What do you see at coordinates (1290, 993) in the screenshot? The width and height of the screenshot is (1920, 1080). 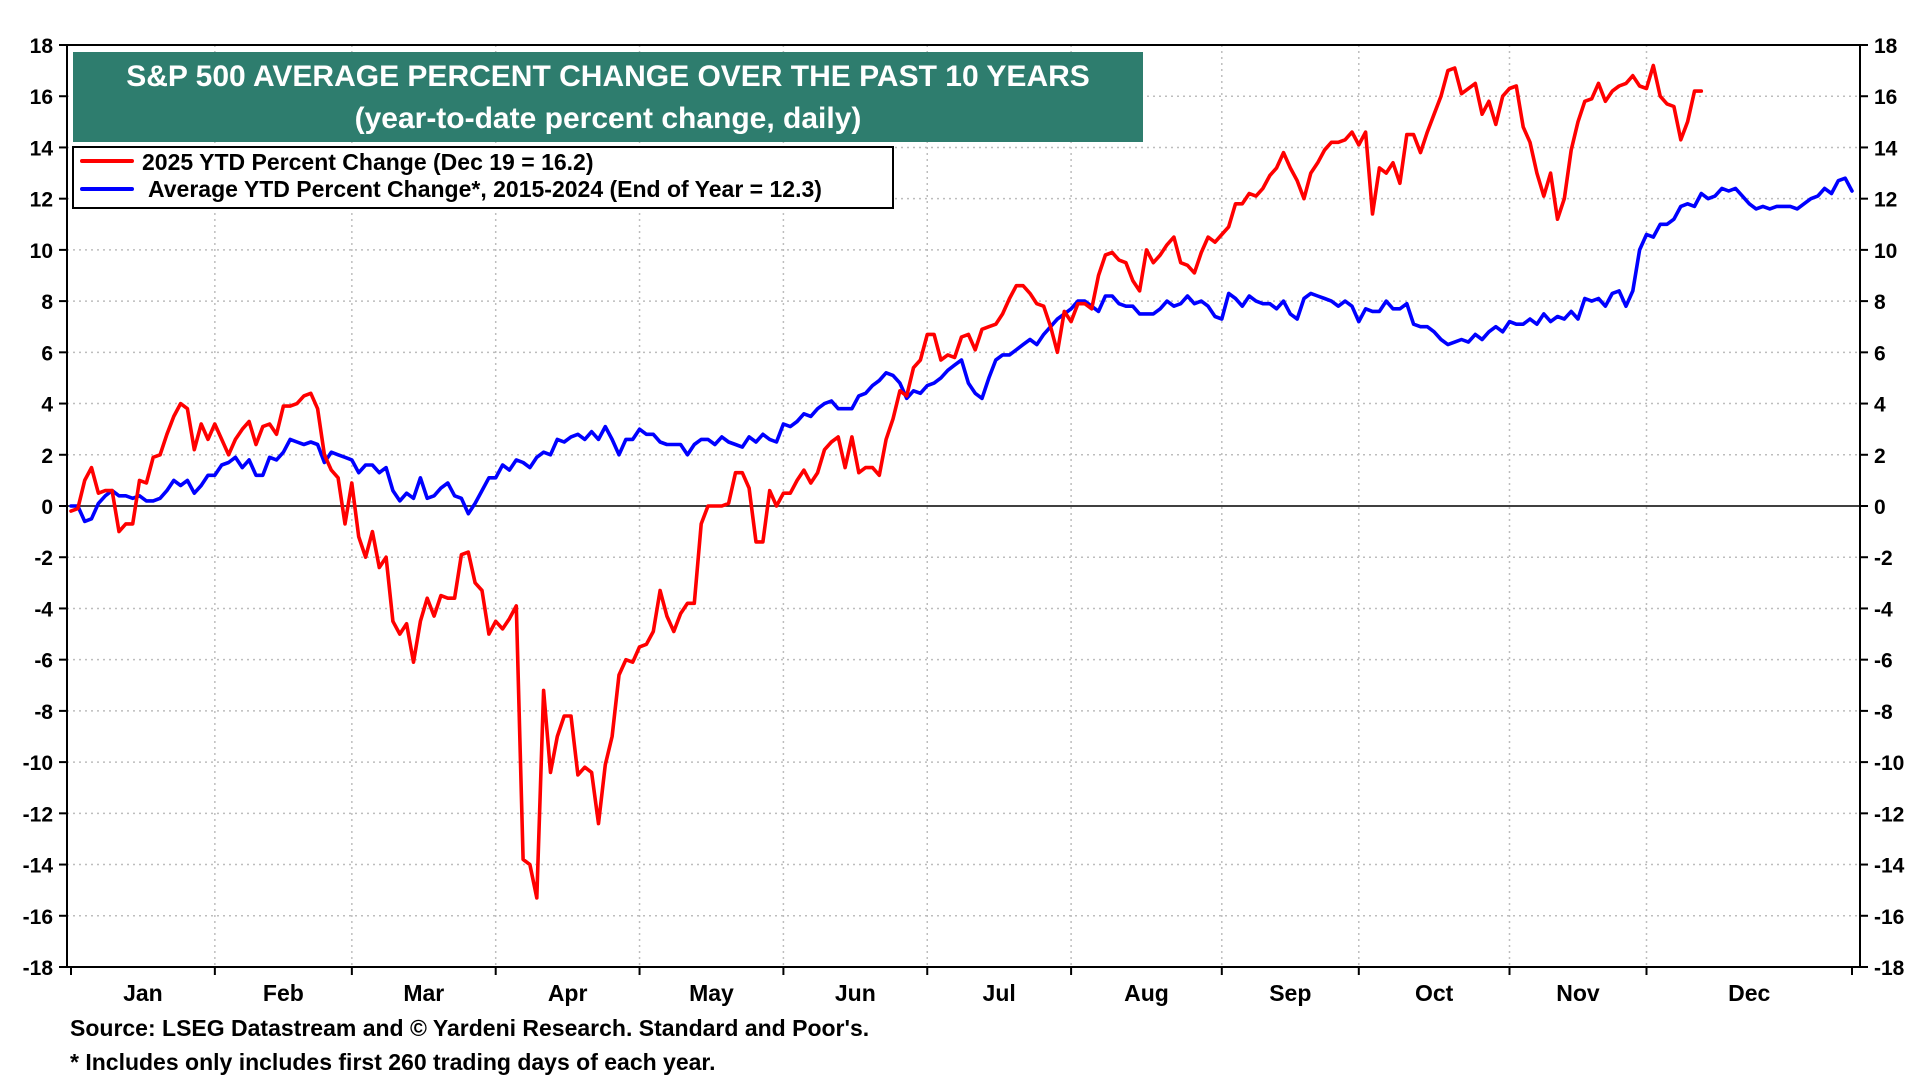 I see `x-tick-label-month: Sep` at bounding box center [1290, 993].